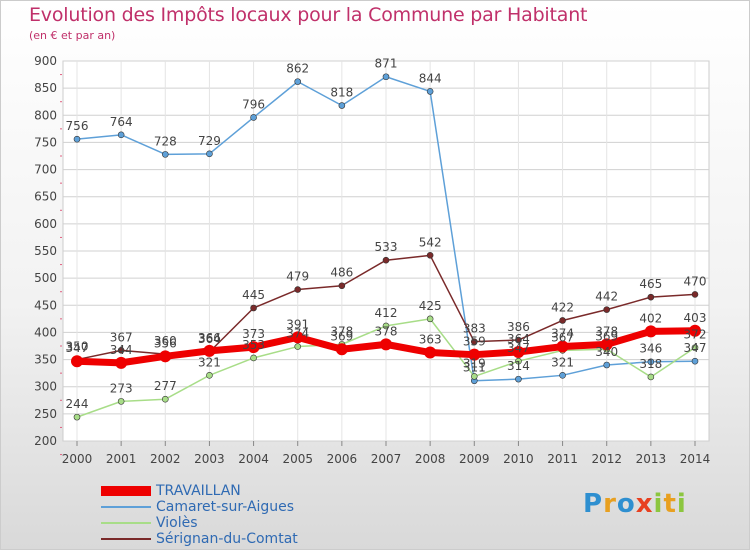  I want to click on y-tick-label: 600, so click(45, 224).